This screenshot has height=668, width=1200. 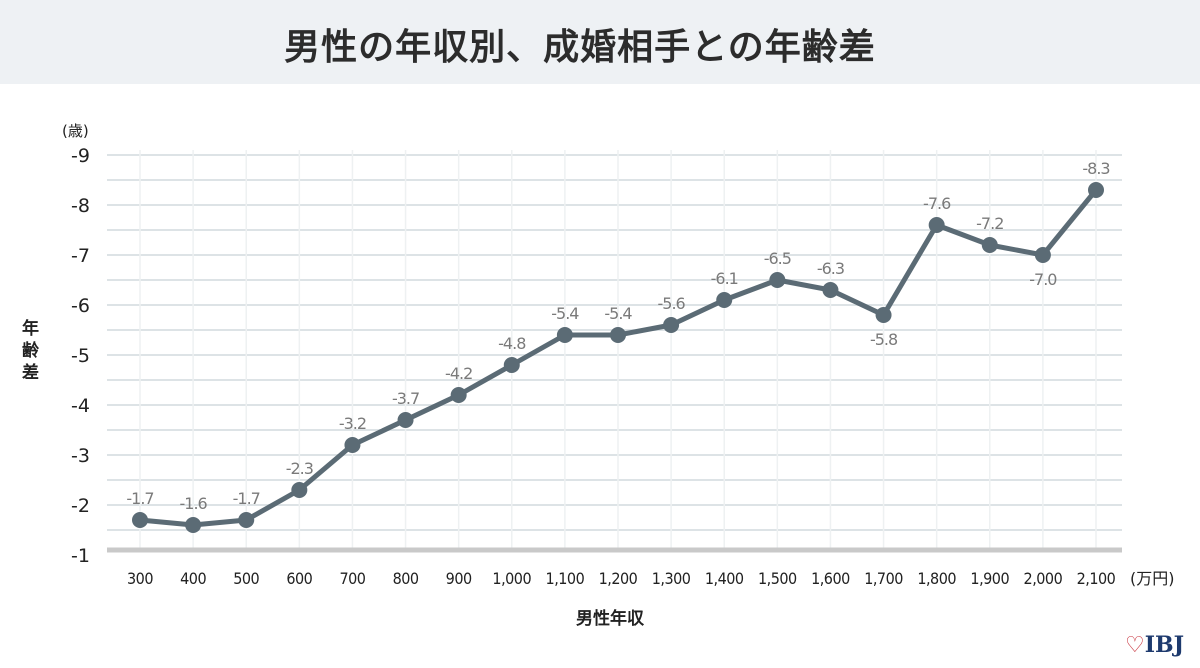 I want to click on x-tick-label: 800, so click(x=406, y=578).